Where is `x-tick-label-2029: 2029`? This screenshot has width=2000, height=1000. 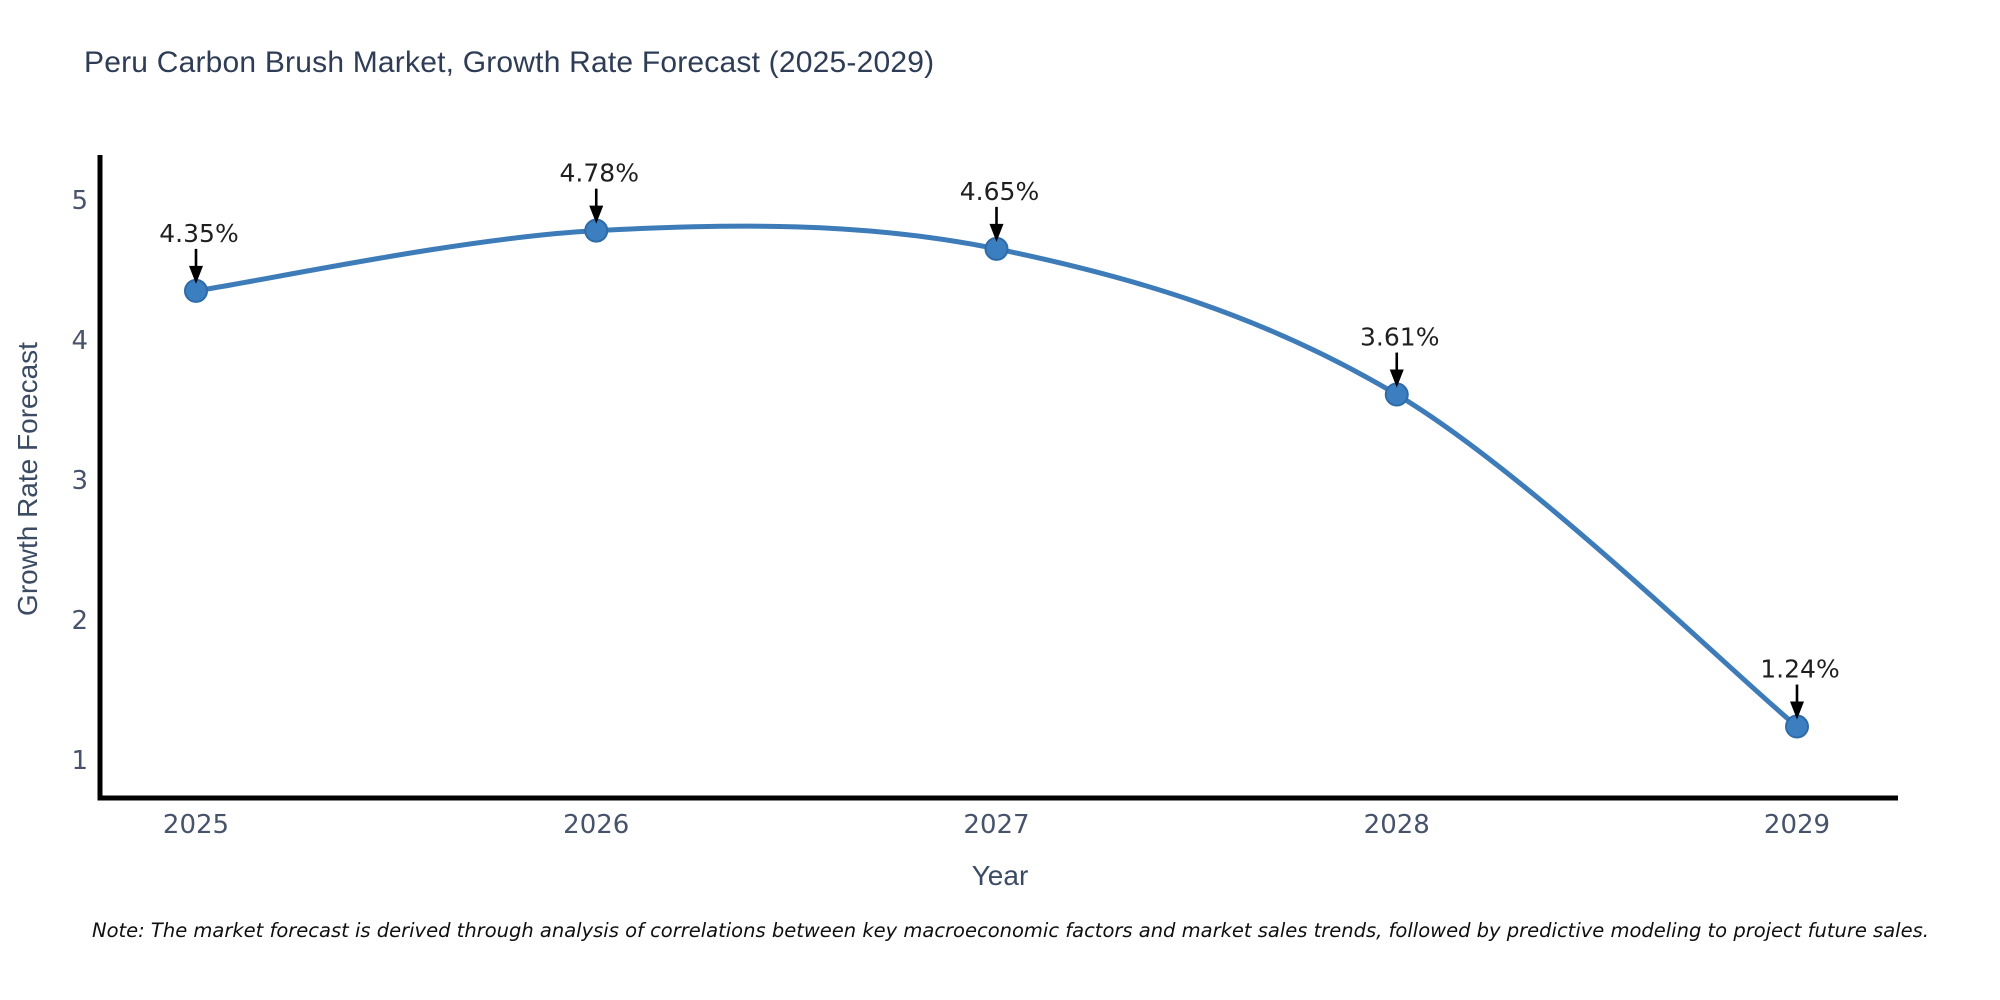 x-tick-label-2029: 2029 is located at coordinates (1797, 825).